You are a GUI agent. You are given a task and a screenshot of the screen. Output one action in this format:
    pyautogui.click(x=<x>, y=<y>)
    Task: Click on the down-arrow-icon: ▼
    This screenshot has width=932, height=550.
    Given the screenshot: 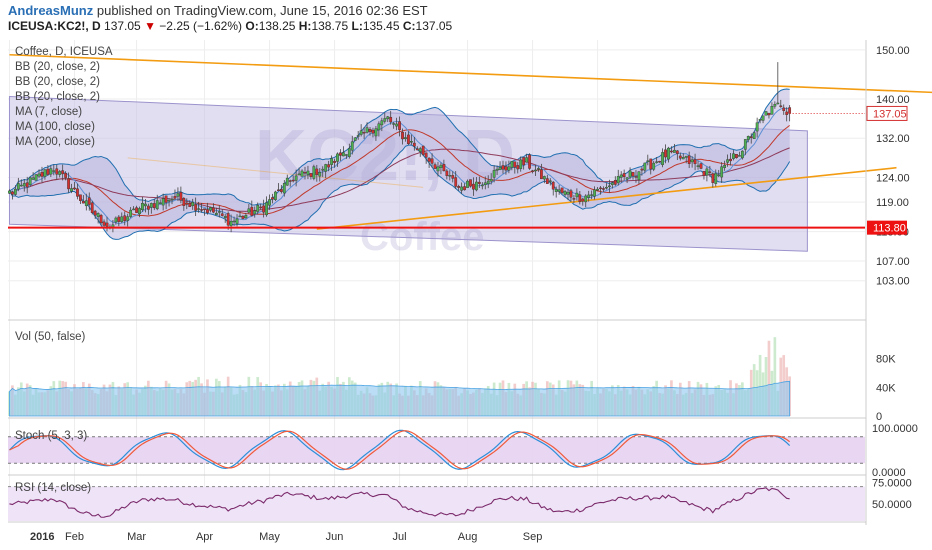 What is the action you would take?
    pyautogui.click(x=150, y=26)
    